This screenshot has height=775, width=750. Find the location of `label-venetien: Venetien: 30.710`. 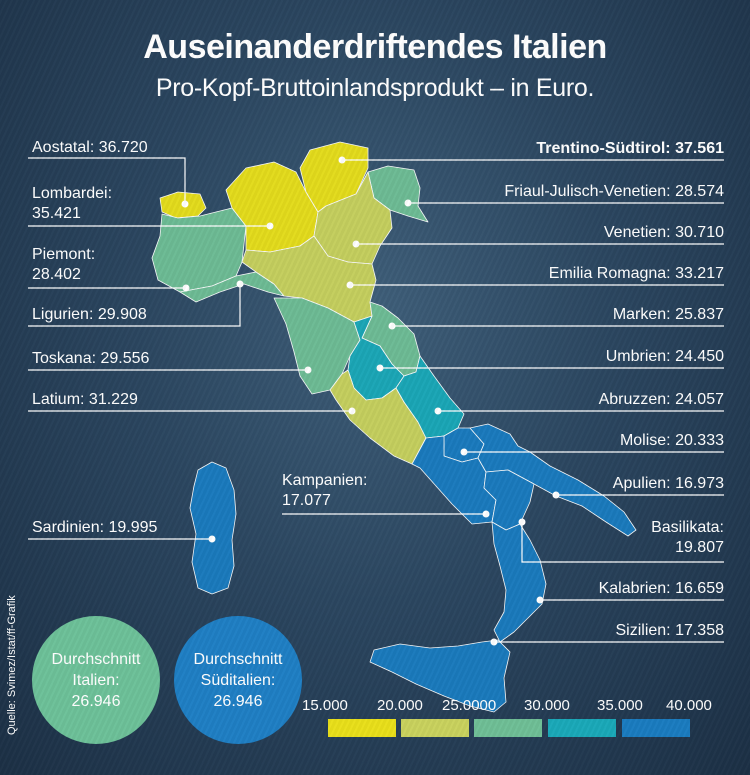

label-venetien: Venetien: 30.710 is located at coordinates (663, 232).